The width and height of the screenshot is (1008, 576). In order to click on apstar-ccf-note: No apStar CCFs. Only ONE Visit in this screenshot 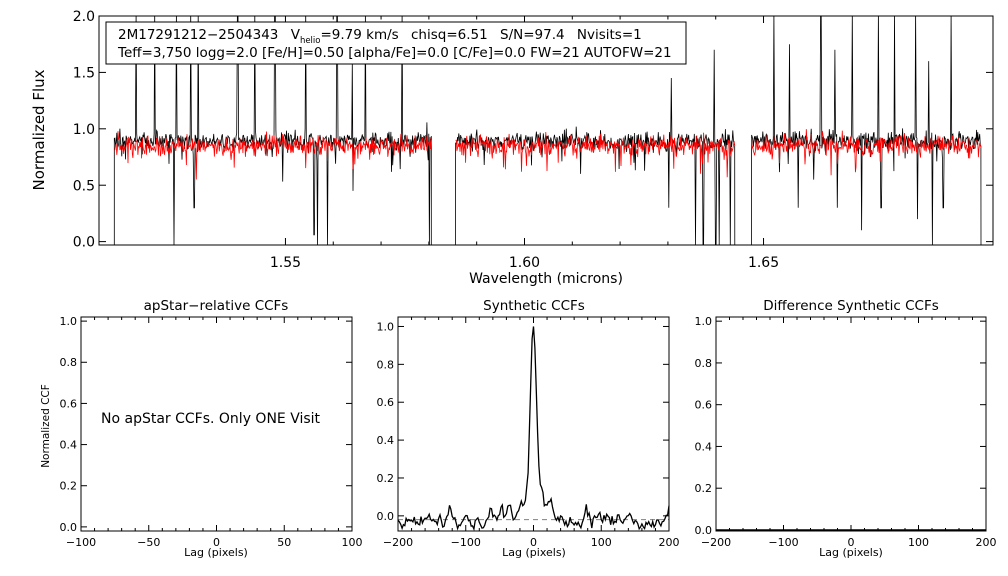, I will do `click(211, 419)`.